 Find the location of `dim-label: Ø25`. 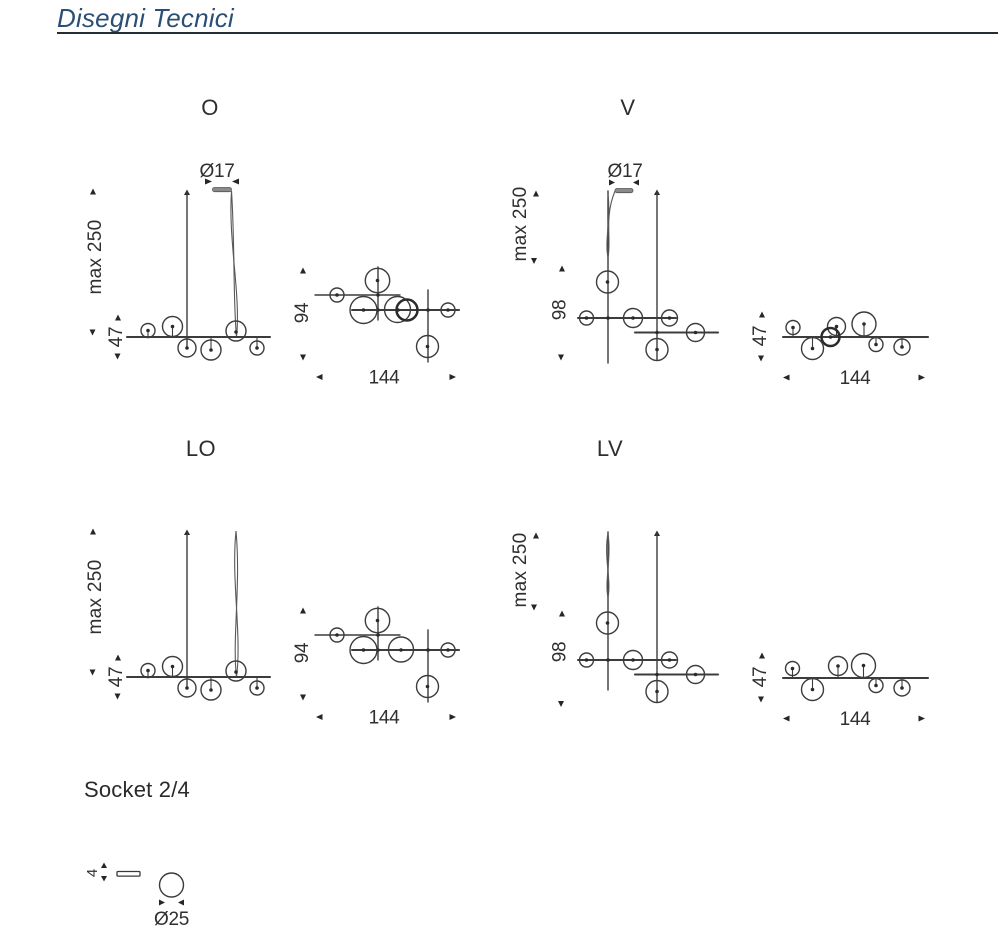

dim-label: Ø25 is located at coordinates (171, 919).